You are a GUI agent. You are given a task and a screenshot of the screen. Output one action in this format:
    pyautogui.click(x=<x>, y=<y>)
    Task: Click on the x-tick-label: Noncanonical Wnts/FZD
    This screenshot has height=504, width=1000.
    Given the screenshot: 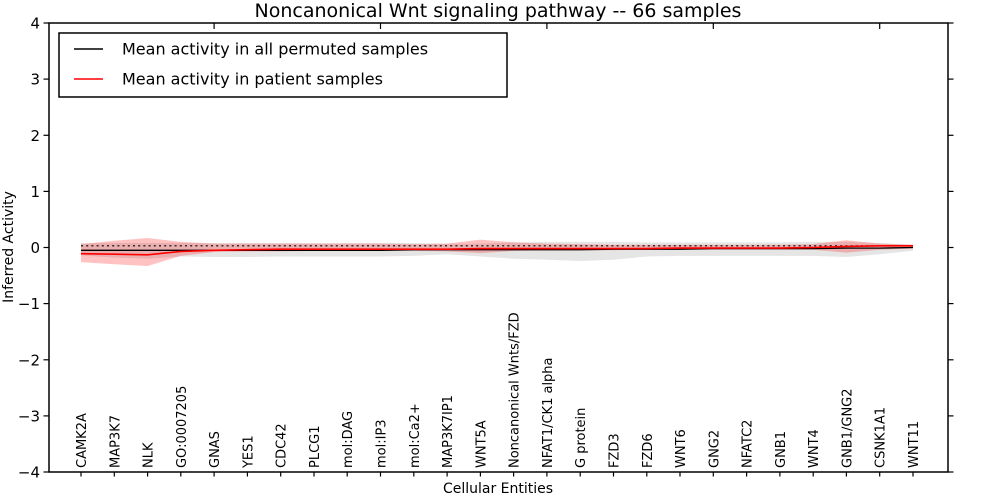 What is the action you would take?
    pyautogui.click(x=515, y=390)
    